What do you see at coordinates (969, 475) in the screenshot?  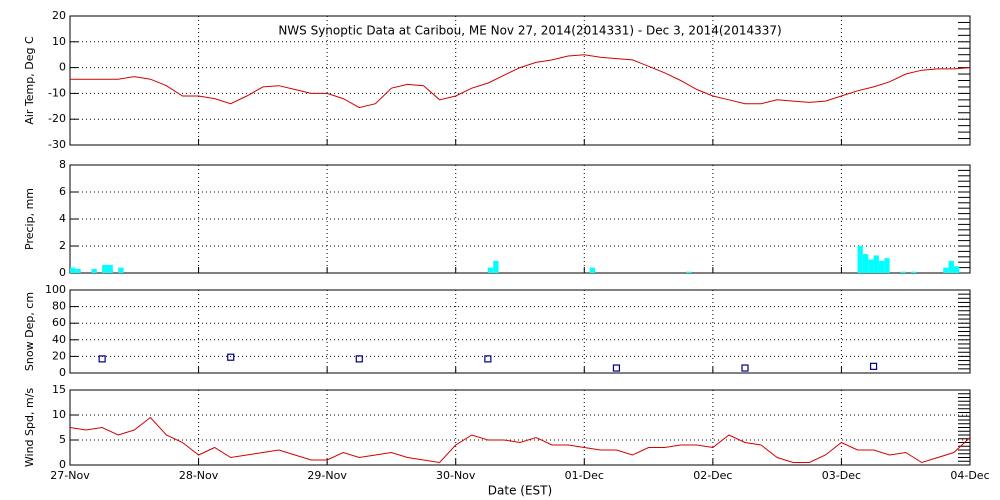 I see `x-tick-label: 04-Dec` at bounding box center [969, 475].